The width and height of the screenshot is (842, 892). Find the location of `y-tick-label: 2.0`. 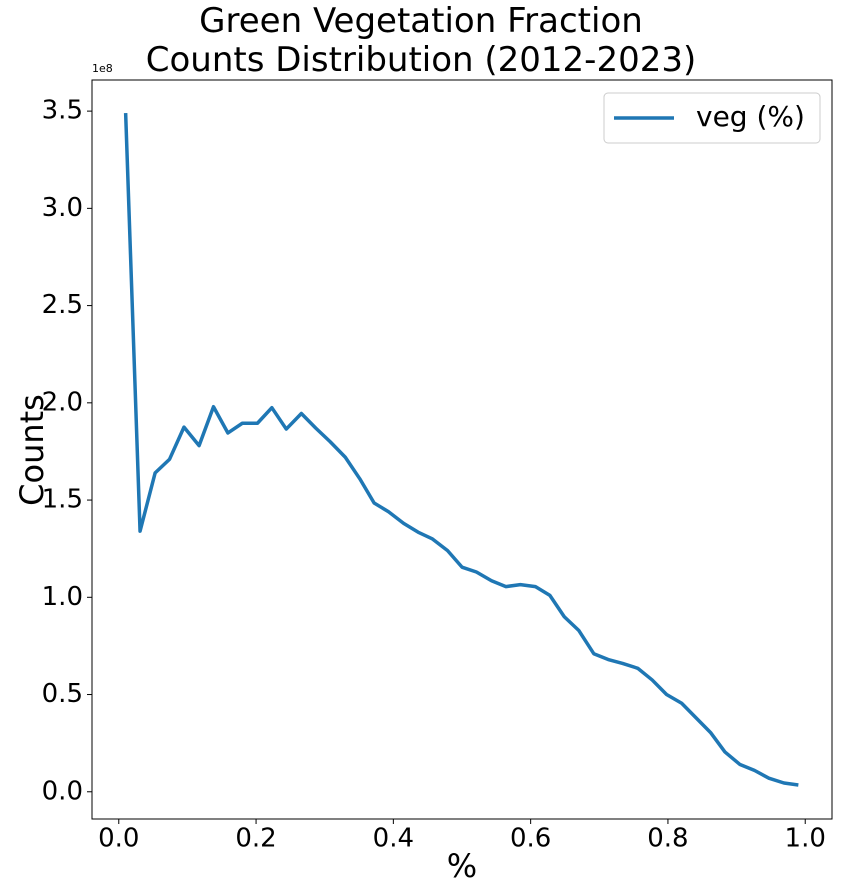

y-tick-label: 2.0 is located at coordinates (62, 402).